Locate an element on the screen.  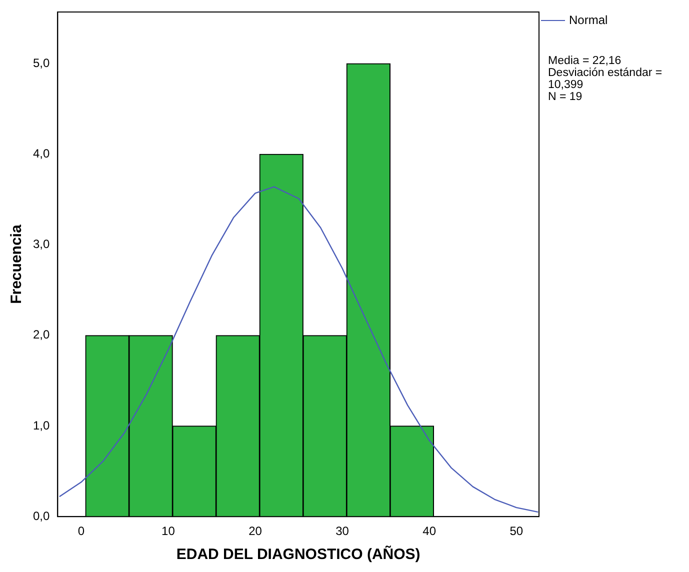
x-axis-title: EDAD DEL DIAGNOSTICO (AÑOS) is located at coordinates (298, 554).